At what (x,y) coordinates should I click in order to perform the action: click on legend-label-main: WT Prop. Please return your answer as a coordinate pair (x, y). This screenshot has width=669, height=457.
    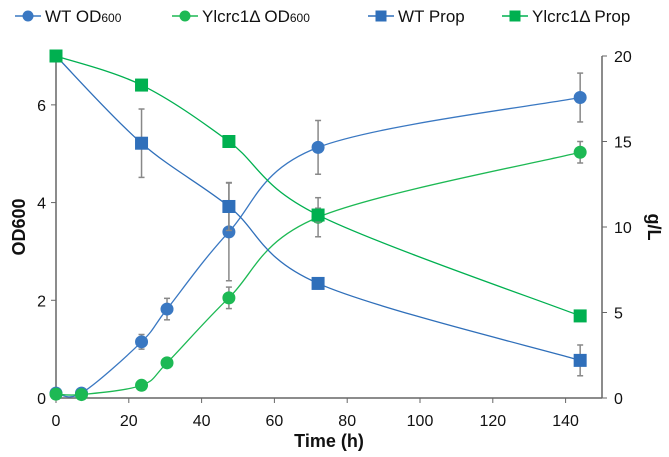
    Looking at the image, I should click on (431, 16).